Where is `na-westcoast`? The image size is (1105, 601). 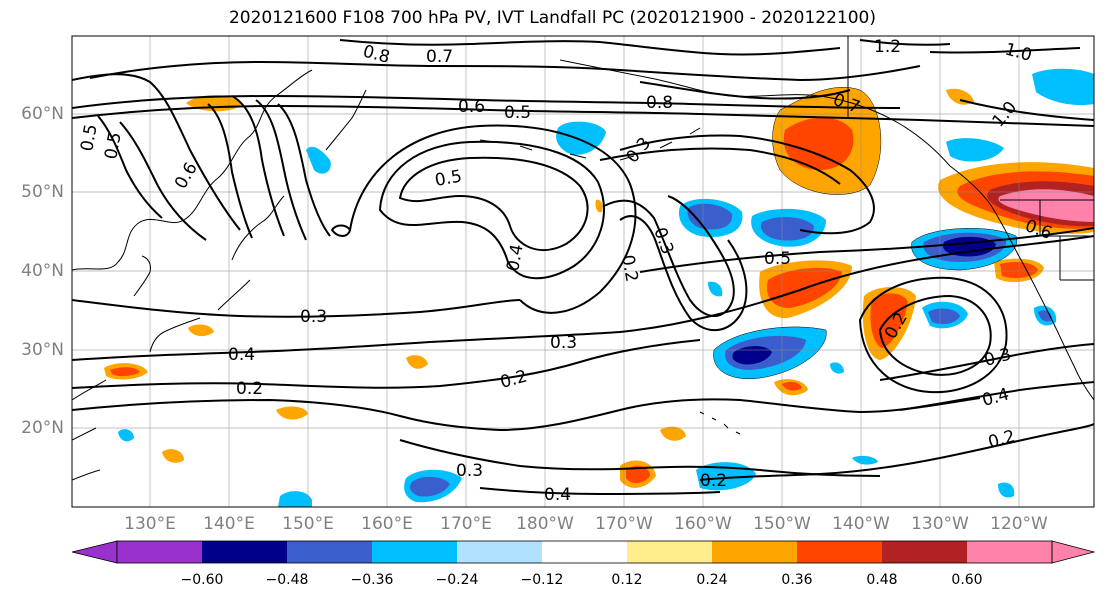
na-westcoast is located at coordinates (1021, 283).